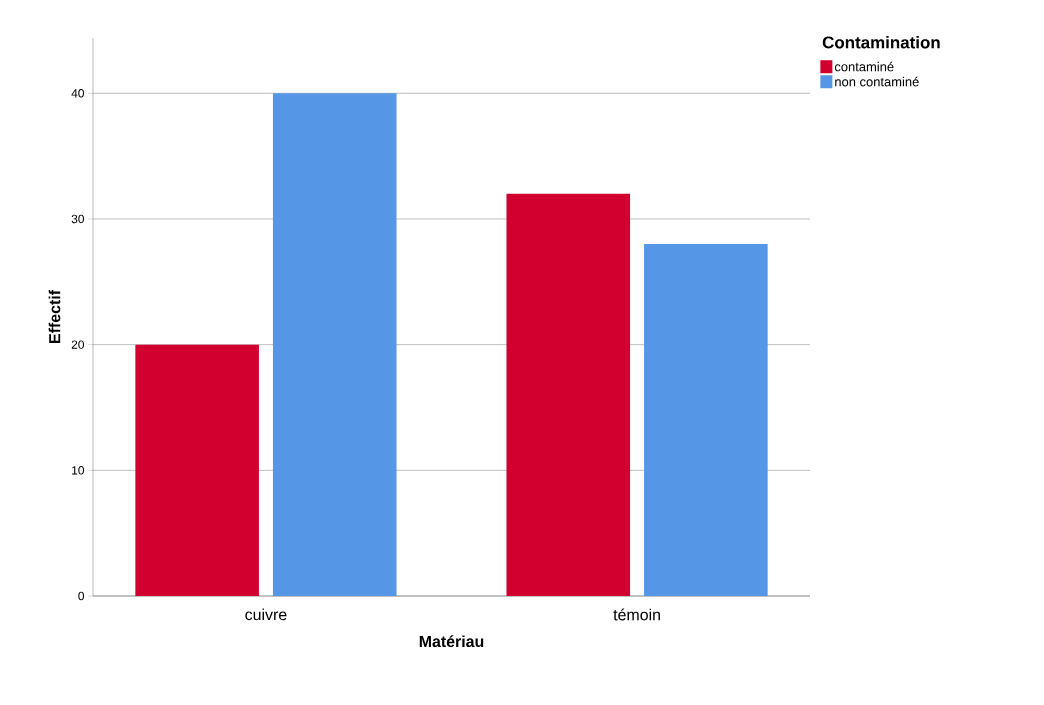 Image resolution: width=1044 pixels, height=705 pixels. What do you see at coordinates (266, 614) in the screenshot?
I see `x-tick-label: cuivre` at bounding box center [266, 614].